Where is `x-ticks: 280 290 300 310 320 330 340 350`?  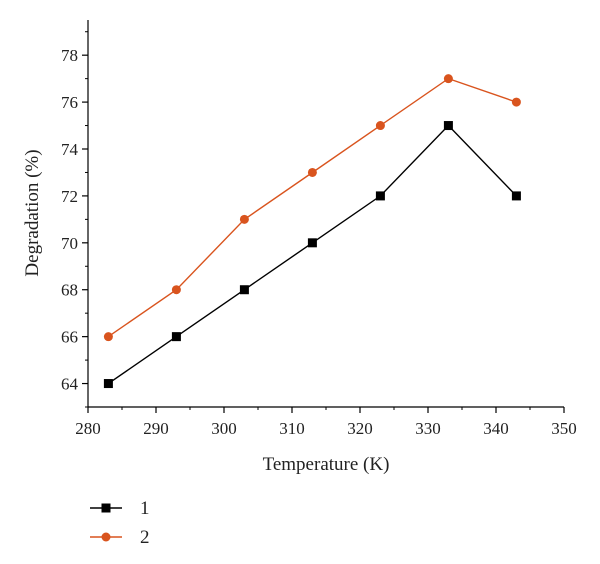 x-ticks: 280 290 300 310 320 330 340 350 is located at coordinates (326, 422).